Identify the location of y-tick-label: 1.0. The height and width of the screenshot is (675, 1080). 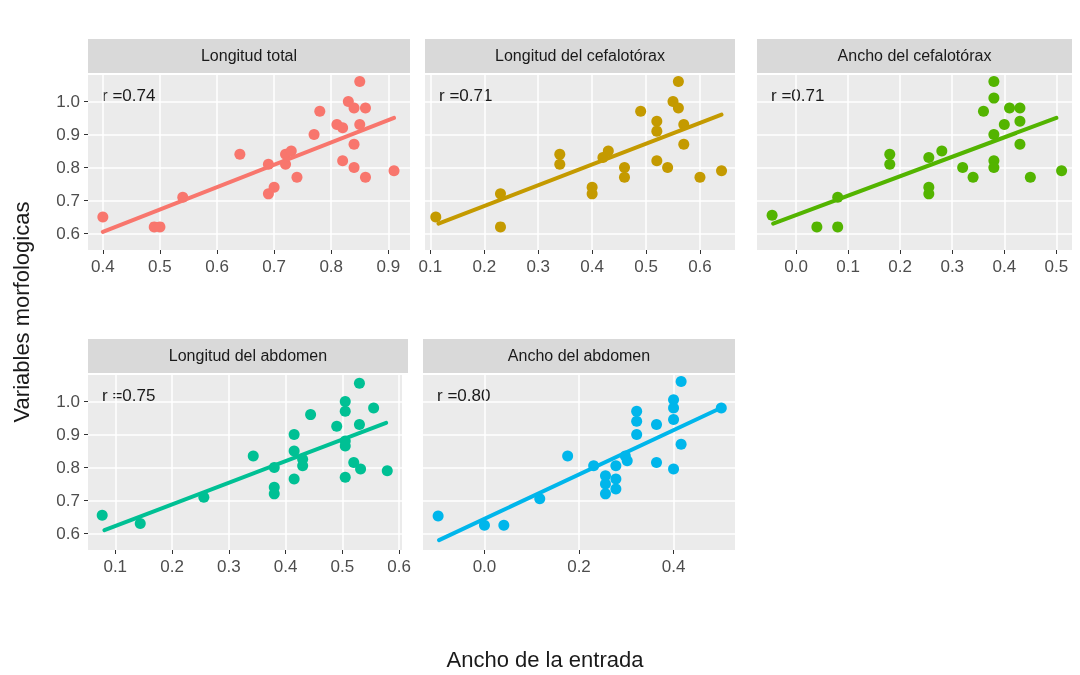
(68, 101).